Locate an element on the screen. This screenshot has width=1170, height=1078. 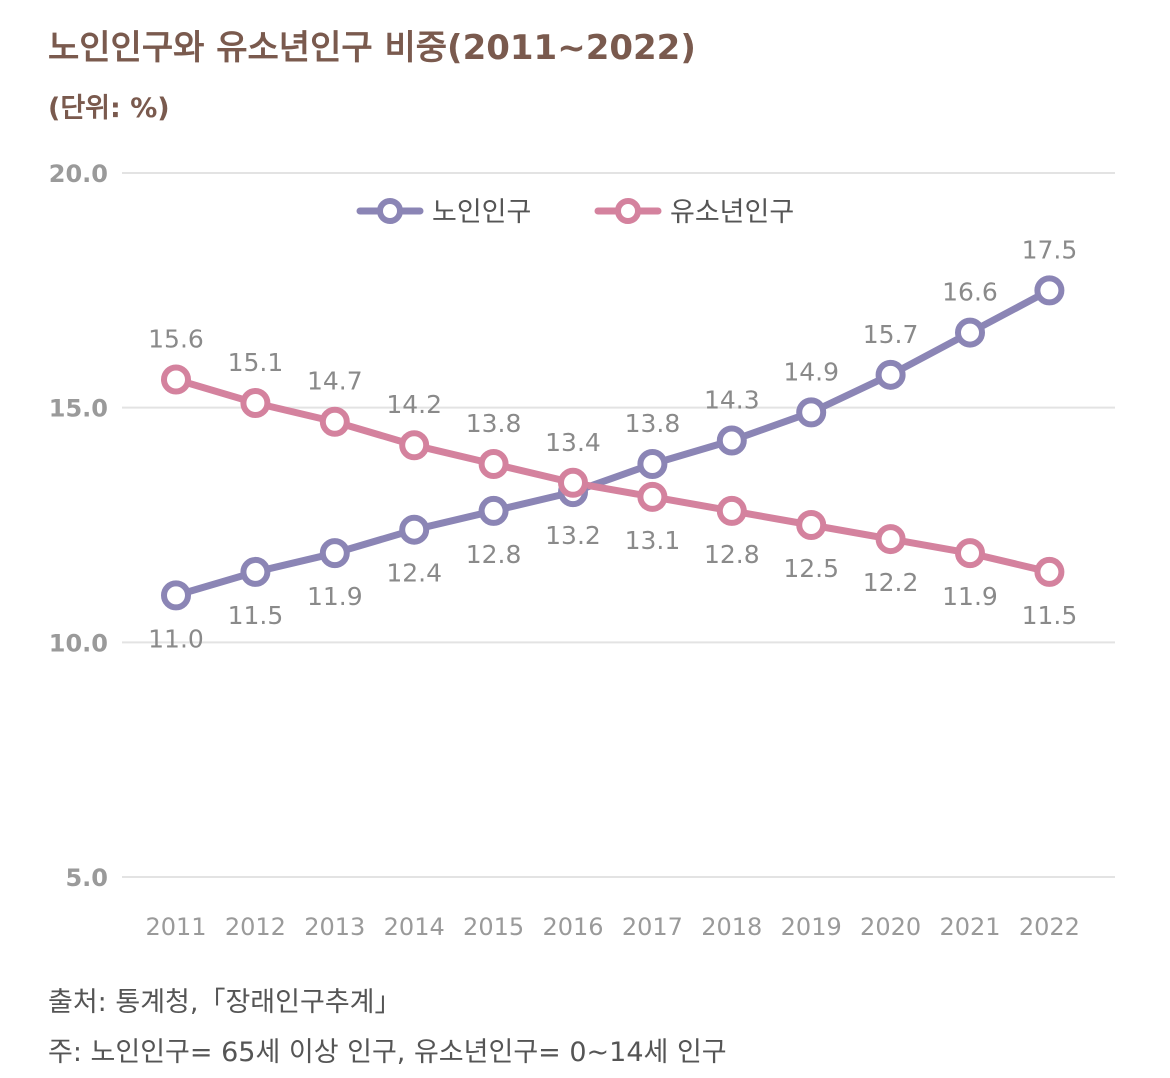
x-tick-label: 2018 is located at coordinates (731, 927).